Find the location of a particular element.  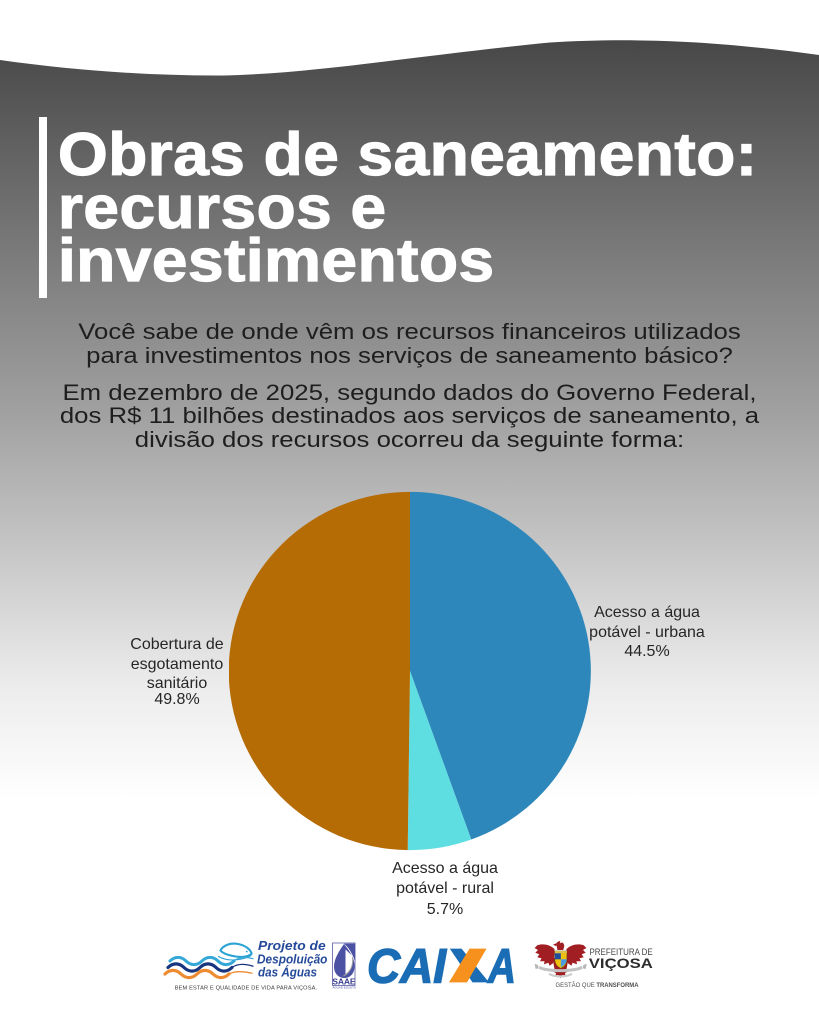

svg-text: Despoluição is located at coordinates (292, 959).